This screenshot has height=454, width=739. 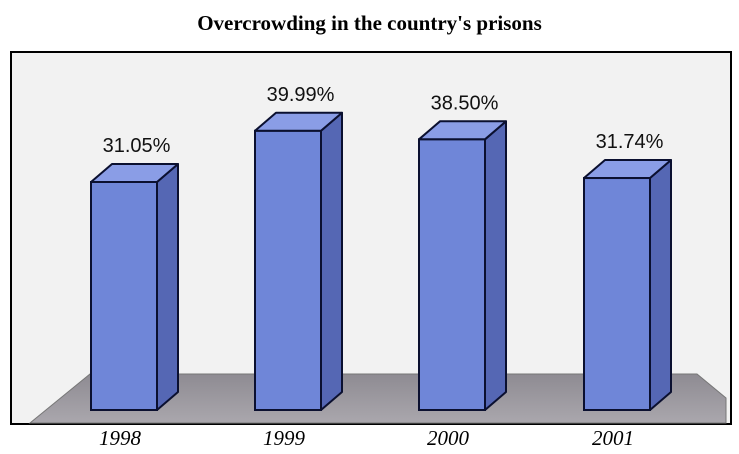 What do you see at coordinates (465, 103) in the screenshot?
I see `data-label: 38.50%` at bounding box center [465, 103].